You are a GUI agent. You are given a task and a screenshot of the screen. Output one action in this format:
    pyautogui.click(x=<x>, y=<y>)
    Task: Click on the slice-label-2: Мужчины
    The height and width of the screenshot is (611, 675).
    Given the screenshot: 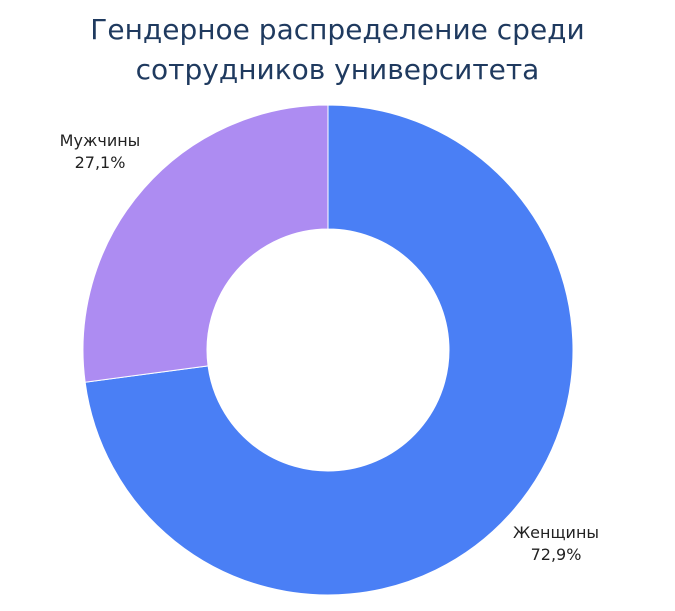 What is the action you would take?
    pyautogui.click(x=100, y=140)
    